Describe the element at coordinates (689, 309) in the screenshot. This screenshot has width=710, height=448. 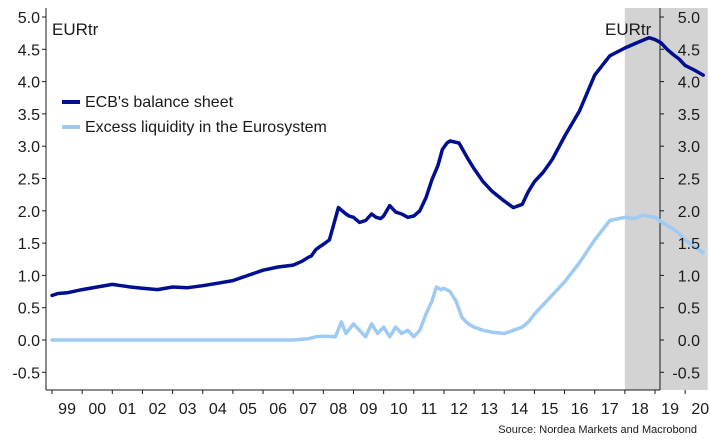
I see `y-tick-label-right: 0.5` at that location.